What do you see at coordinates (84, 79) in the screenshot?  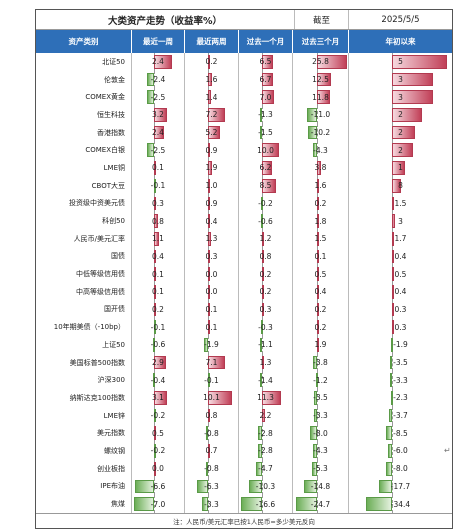 I see `asset-name: 伦敦金` at bounding box center [84, 79].